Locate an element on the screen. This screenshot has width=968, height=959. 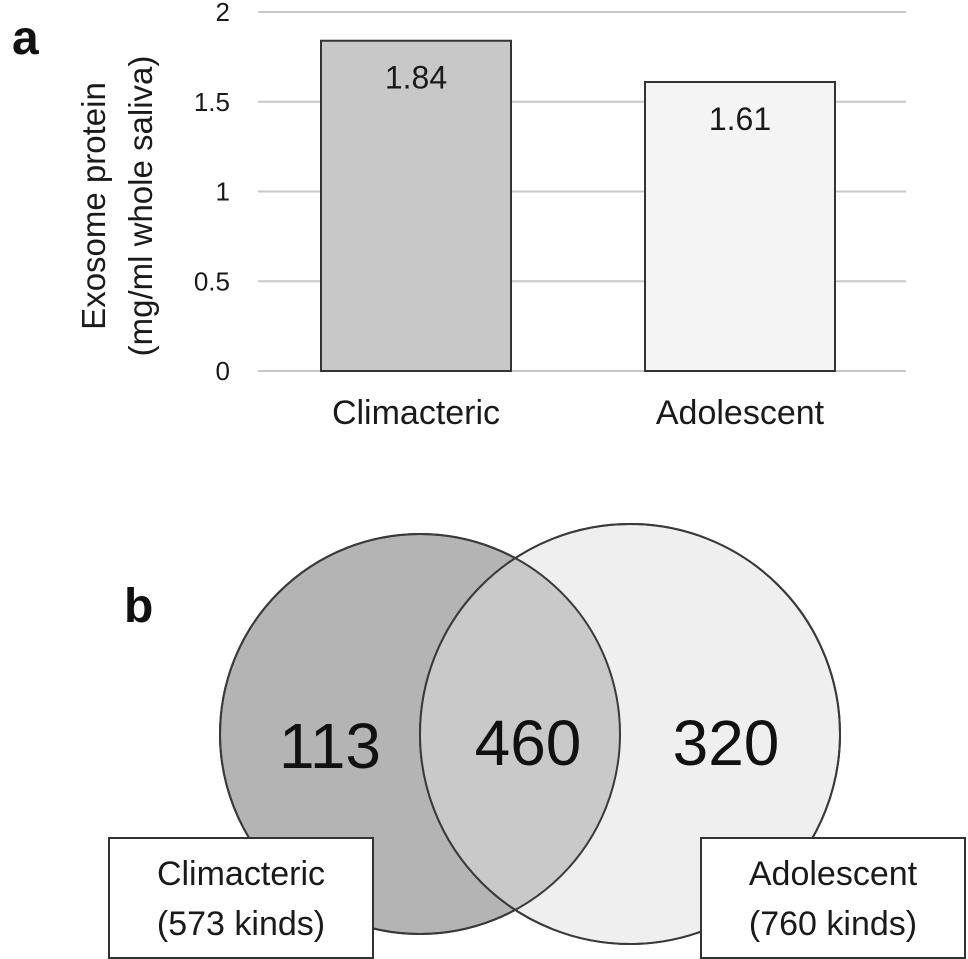
venn-label-adolescent-count: (760 kinds) is located at coordinates (833, 924).